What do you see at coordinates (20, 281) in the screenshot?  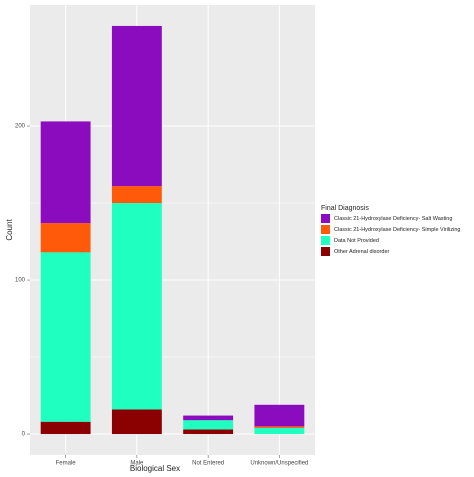 I see `y-tick-label: 100` at bounding box center [20, 281].